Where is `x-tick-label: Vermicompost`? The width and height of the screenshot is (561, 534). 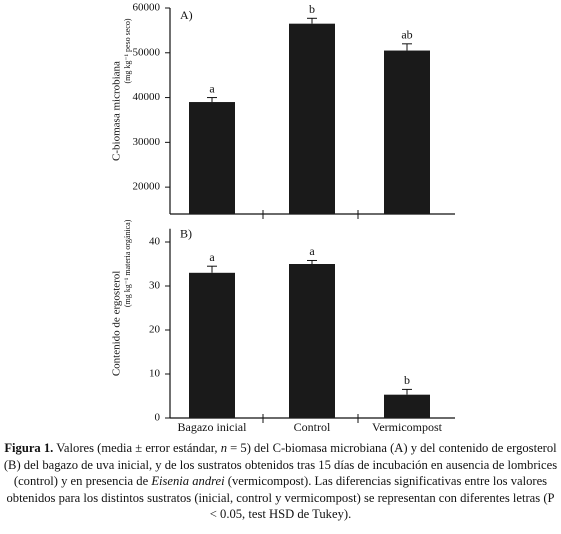
x-tick-label: Vermicompost is located at coordinates (407, 427).